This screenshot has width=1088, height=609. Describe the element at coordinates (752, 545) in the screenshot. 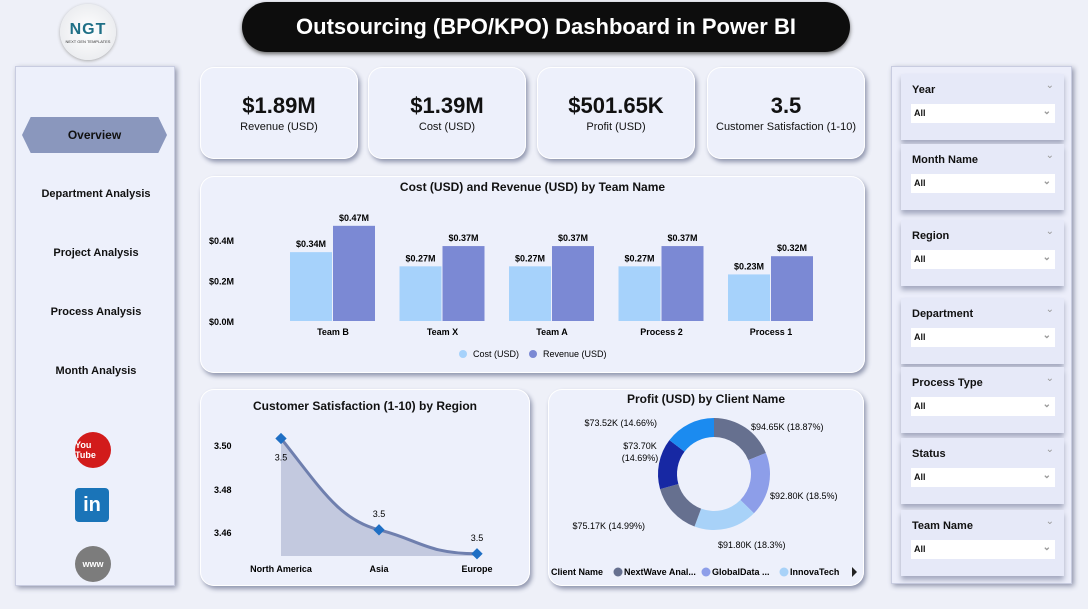

I see `donut-label: $91.80K (18.3%)` at that location.